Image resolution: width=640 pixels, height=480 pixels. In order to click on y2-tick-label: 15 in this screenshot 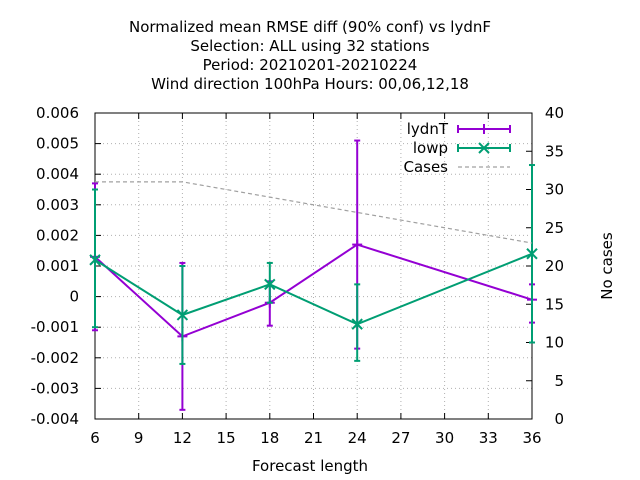, I will do `click(554, 304)`.